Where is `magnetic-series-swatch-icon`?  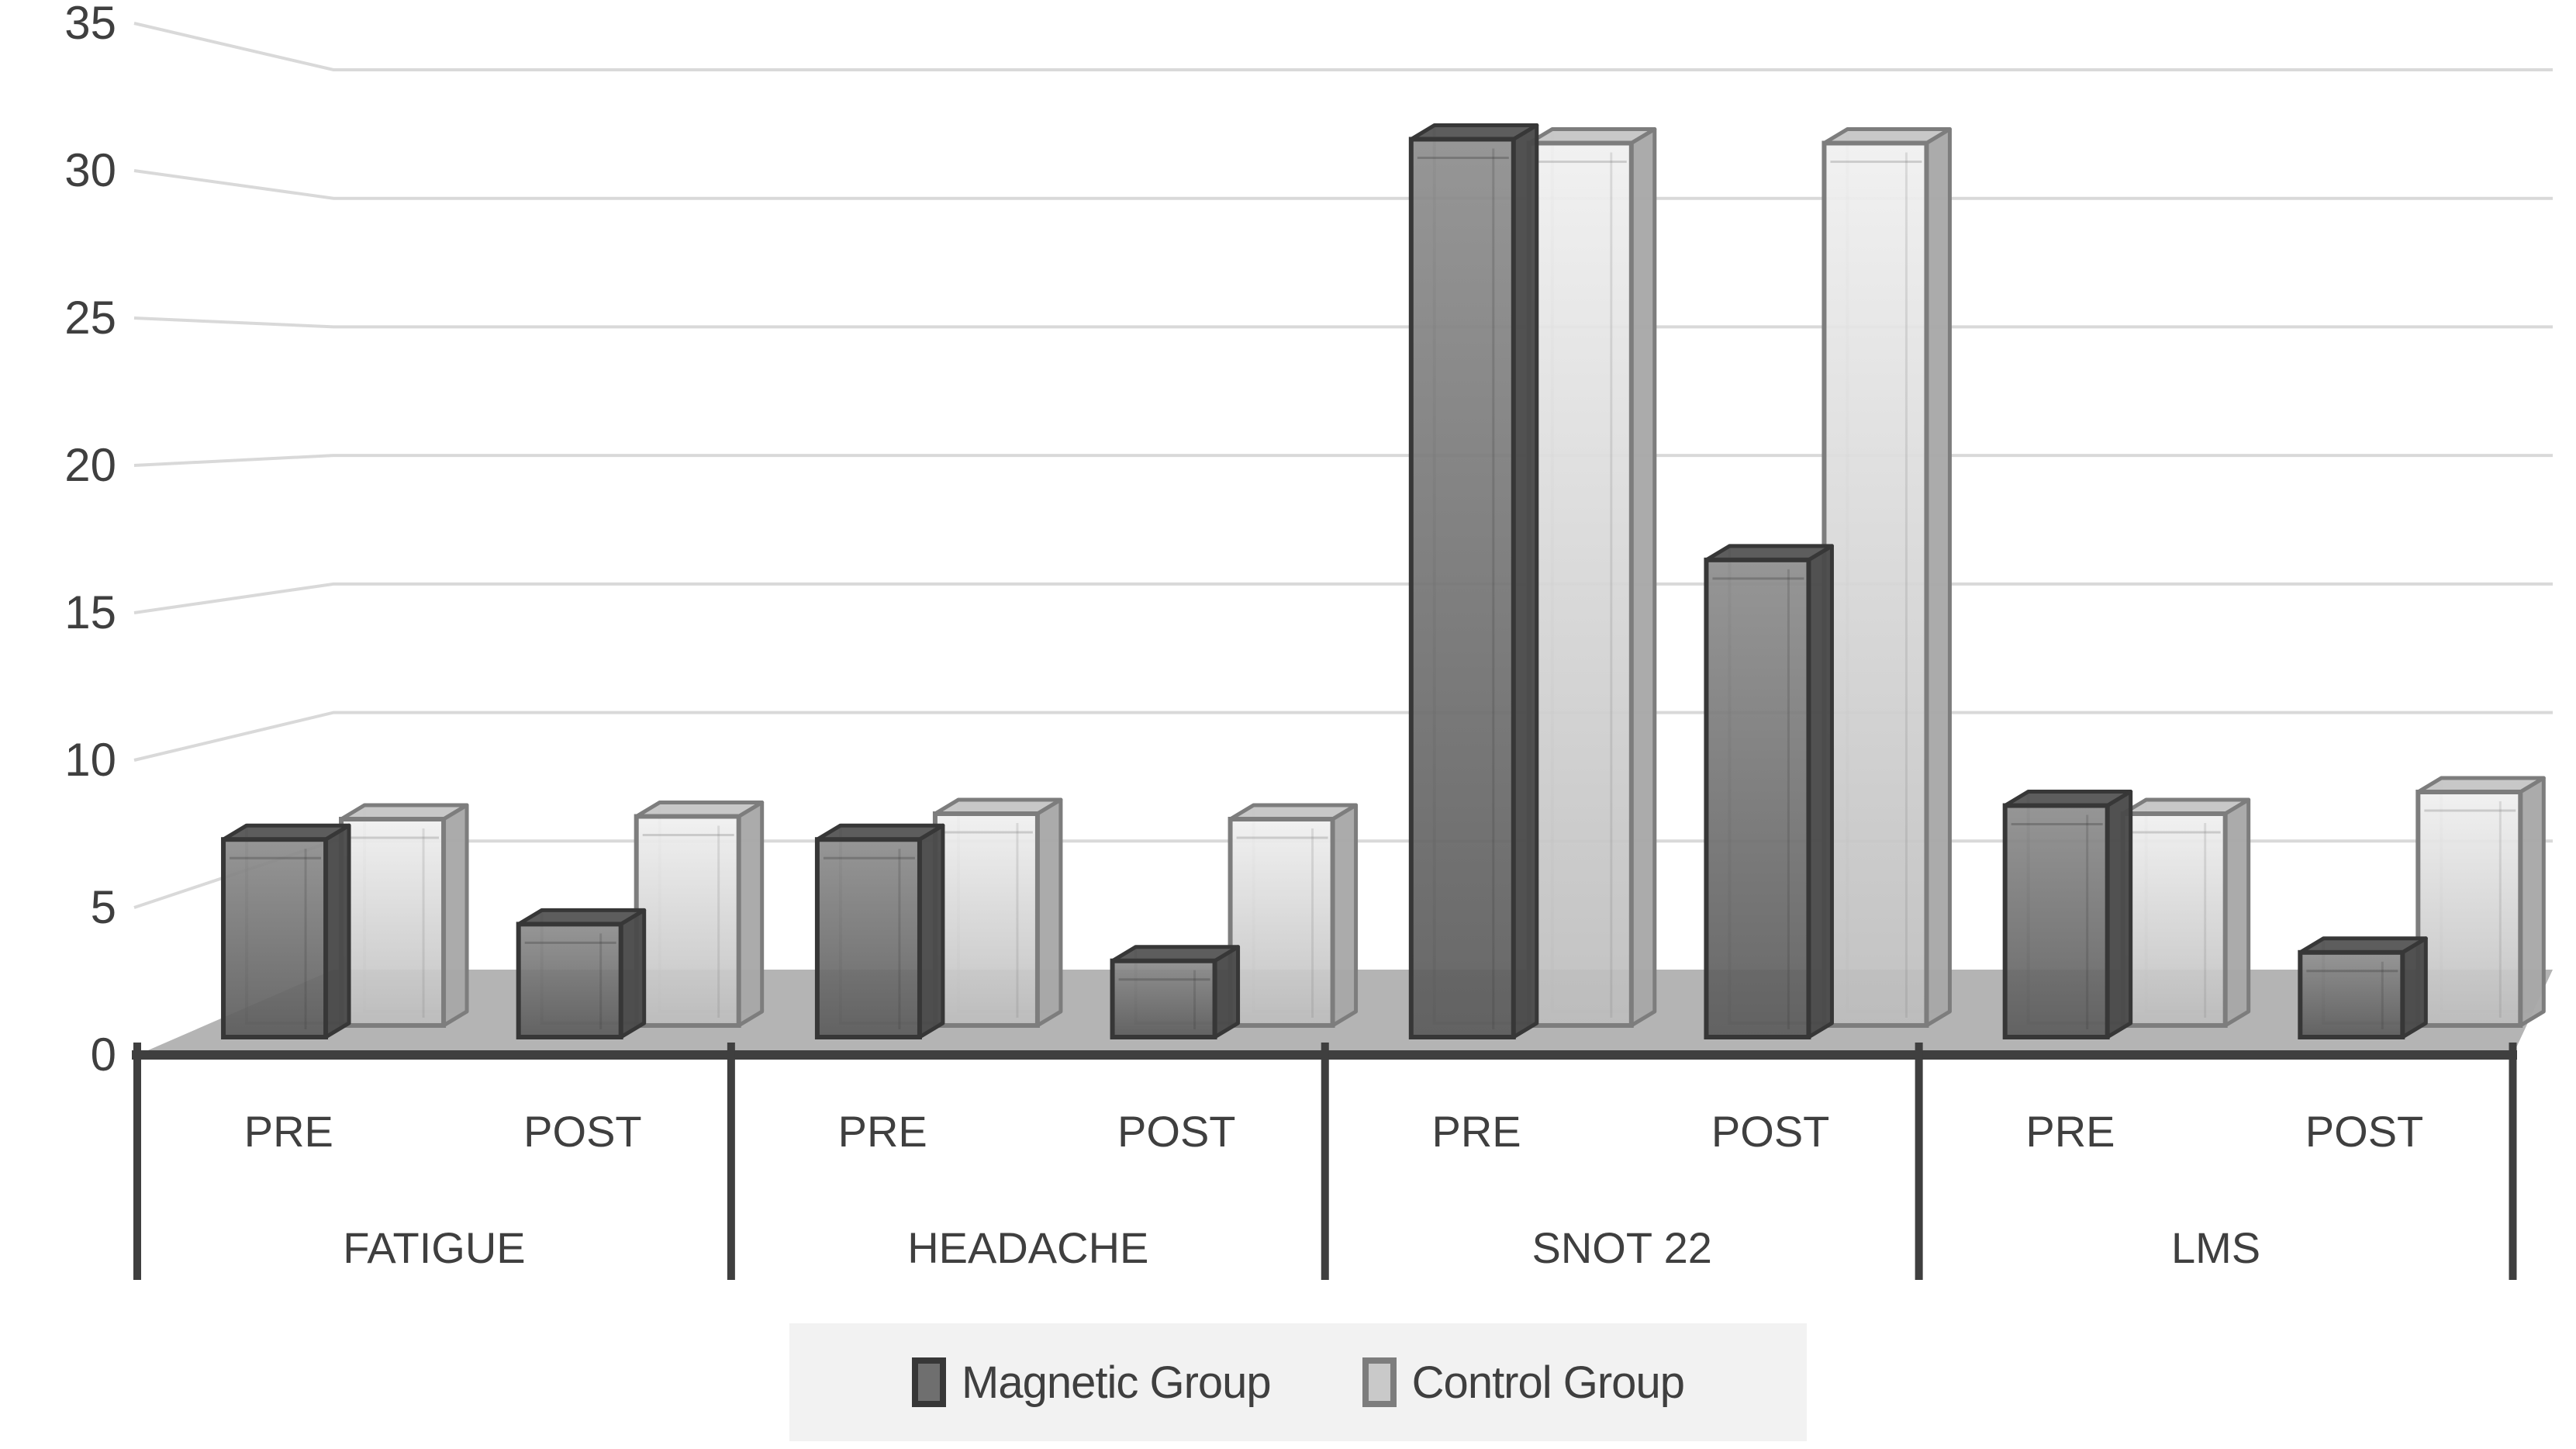 magnetic-series-swatch-icon is located at coordinates (929, 1382).